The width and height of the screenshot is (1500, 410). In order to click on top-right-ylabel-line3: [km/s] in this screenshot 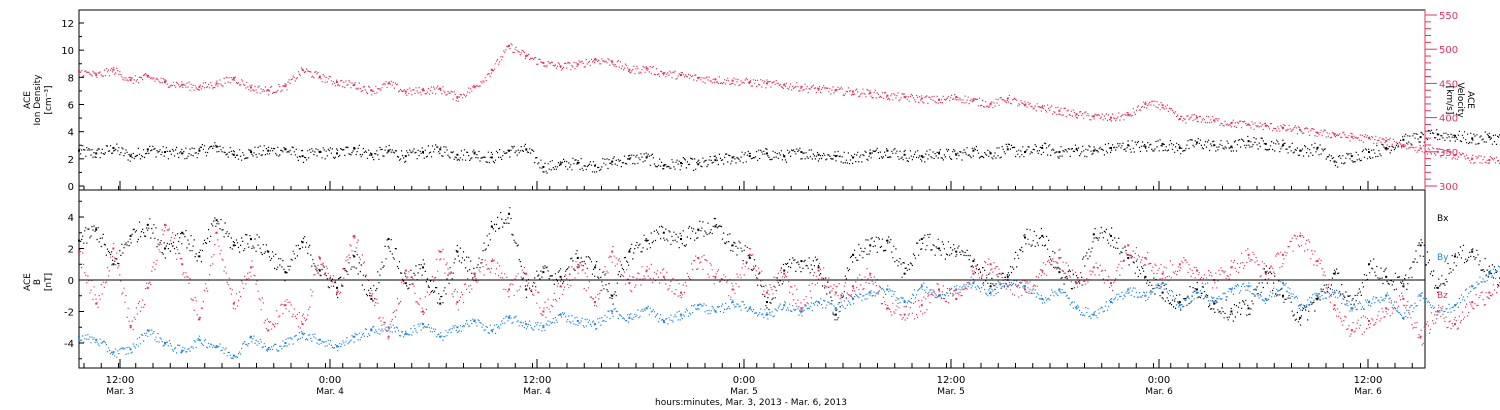, I will do `click(1449, 100)`.